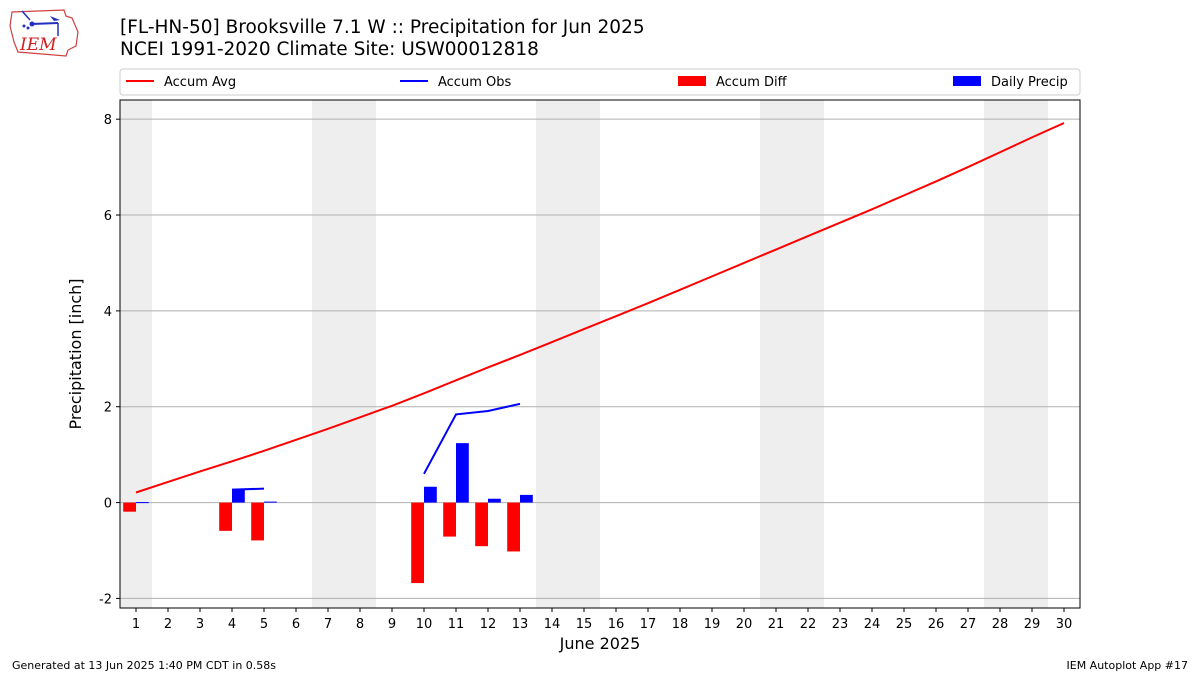 The height and width of the screenshot is (675, 1200). What do you see at coordinates (392, 624) in the screenshot?
I see `x-tick-label: 9` at bounding box center [392, 624].